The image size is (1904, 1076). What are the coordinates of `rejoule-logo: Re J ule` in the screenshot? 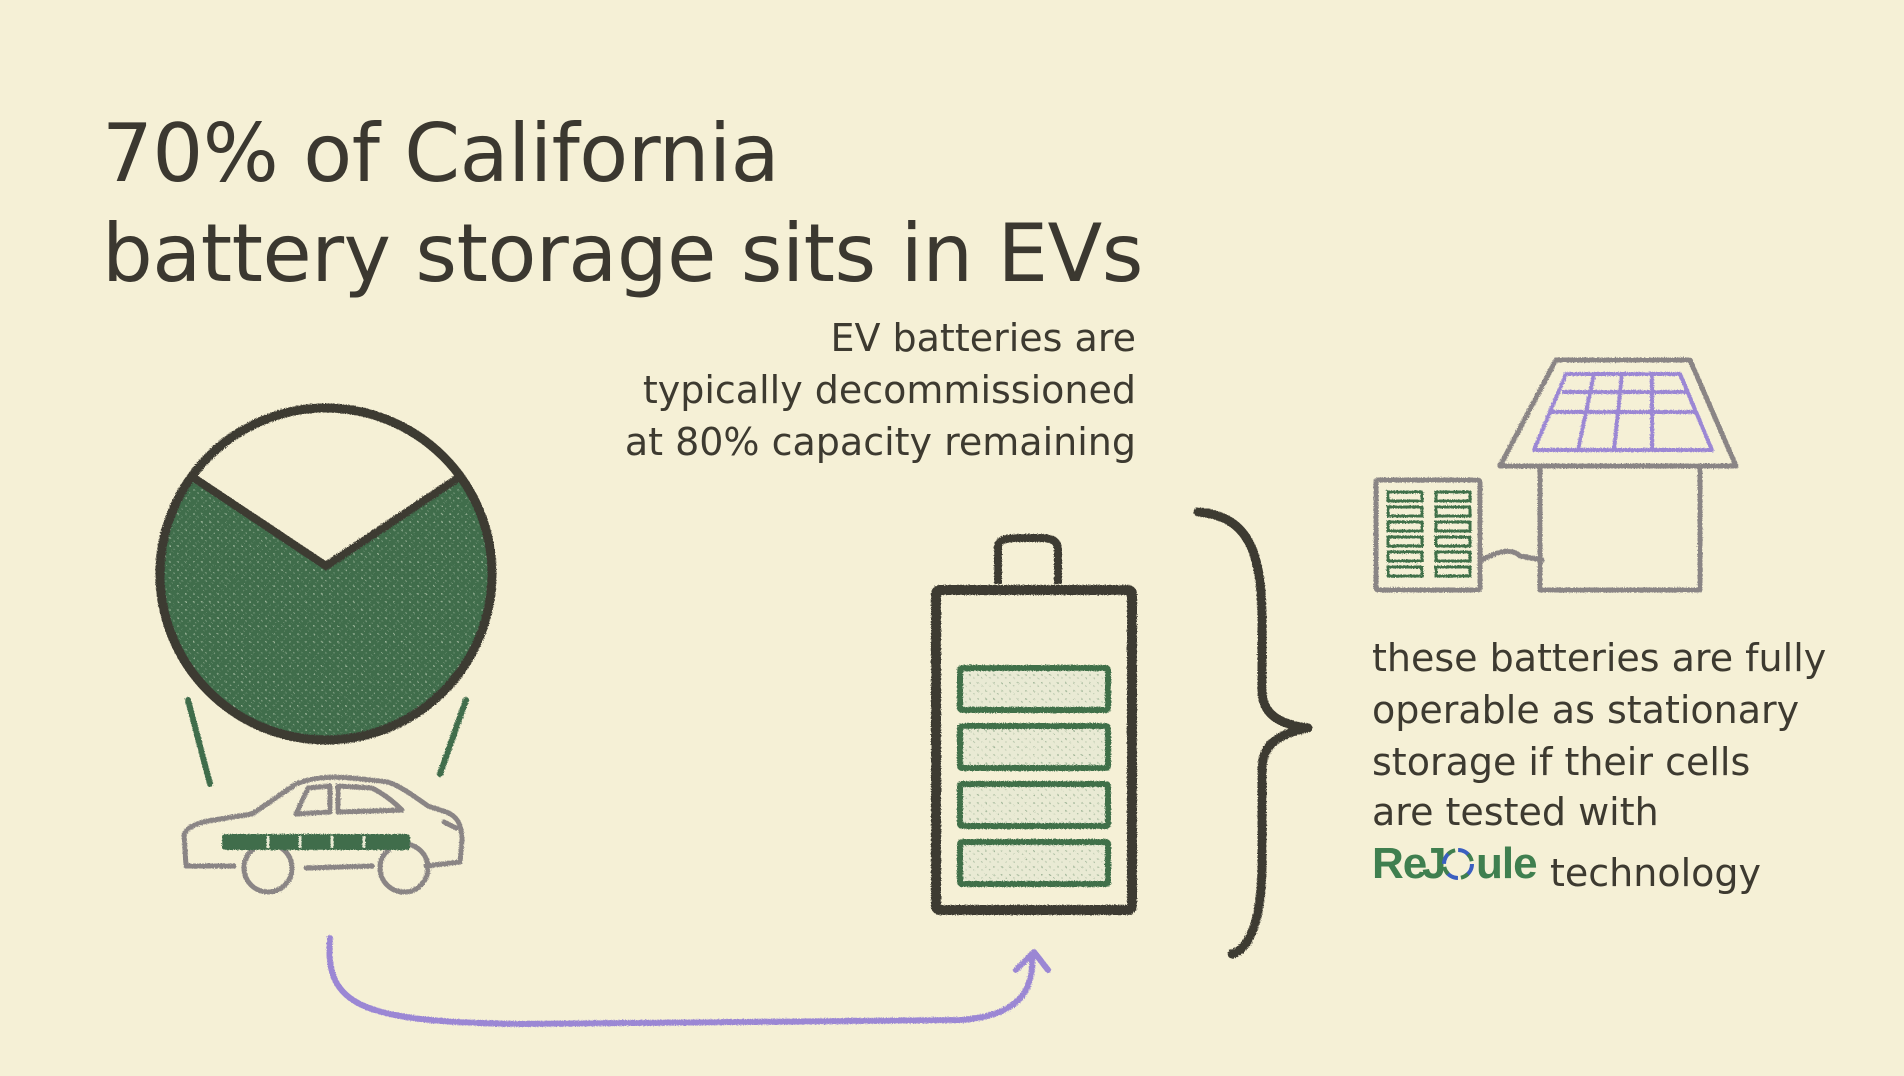 It's located at (1455, 862).